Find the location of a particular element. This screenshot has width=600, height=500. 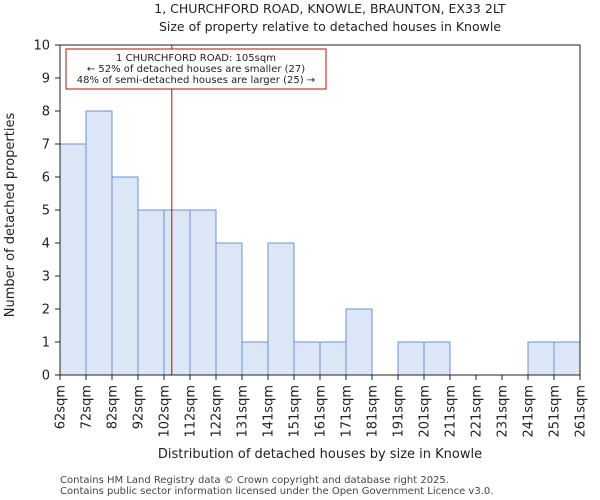

bar-151sqm is located at coordinates (307, 358).